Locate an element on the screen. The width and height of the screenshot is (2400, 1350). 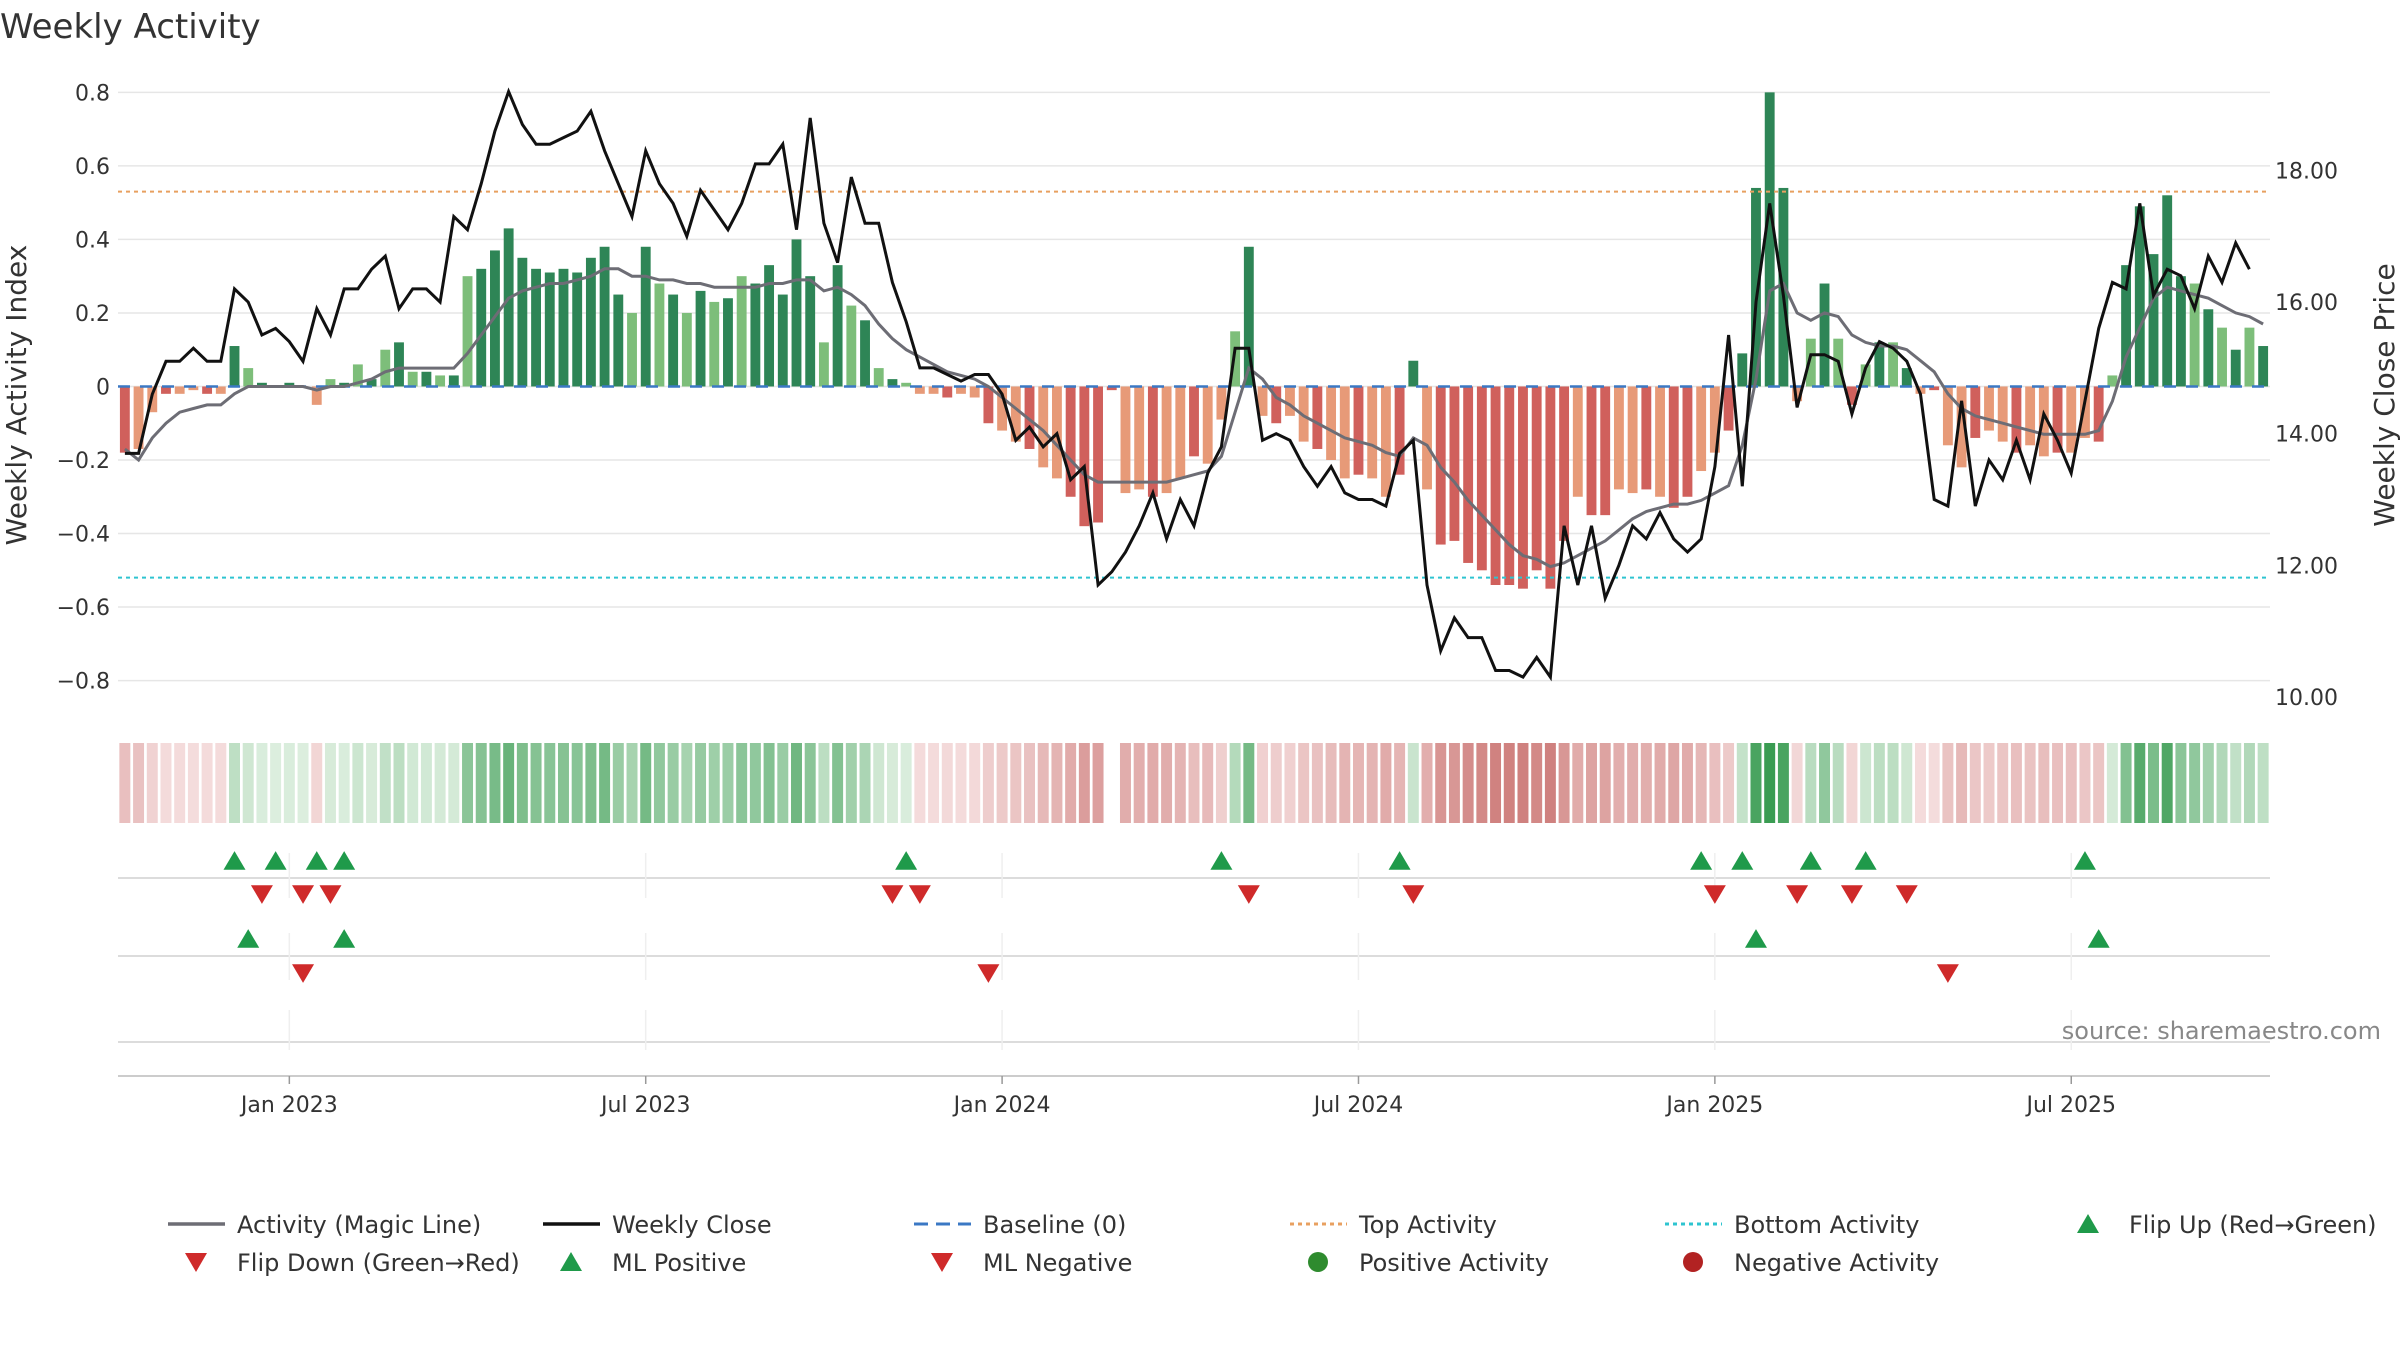
y2-tick-label: 10.00 is located at coordinates (2306, 698).